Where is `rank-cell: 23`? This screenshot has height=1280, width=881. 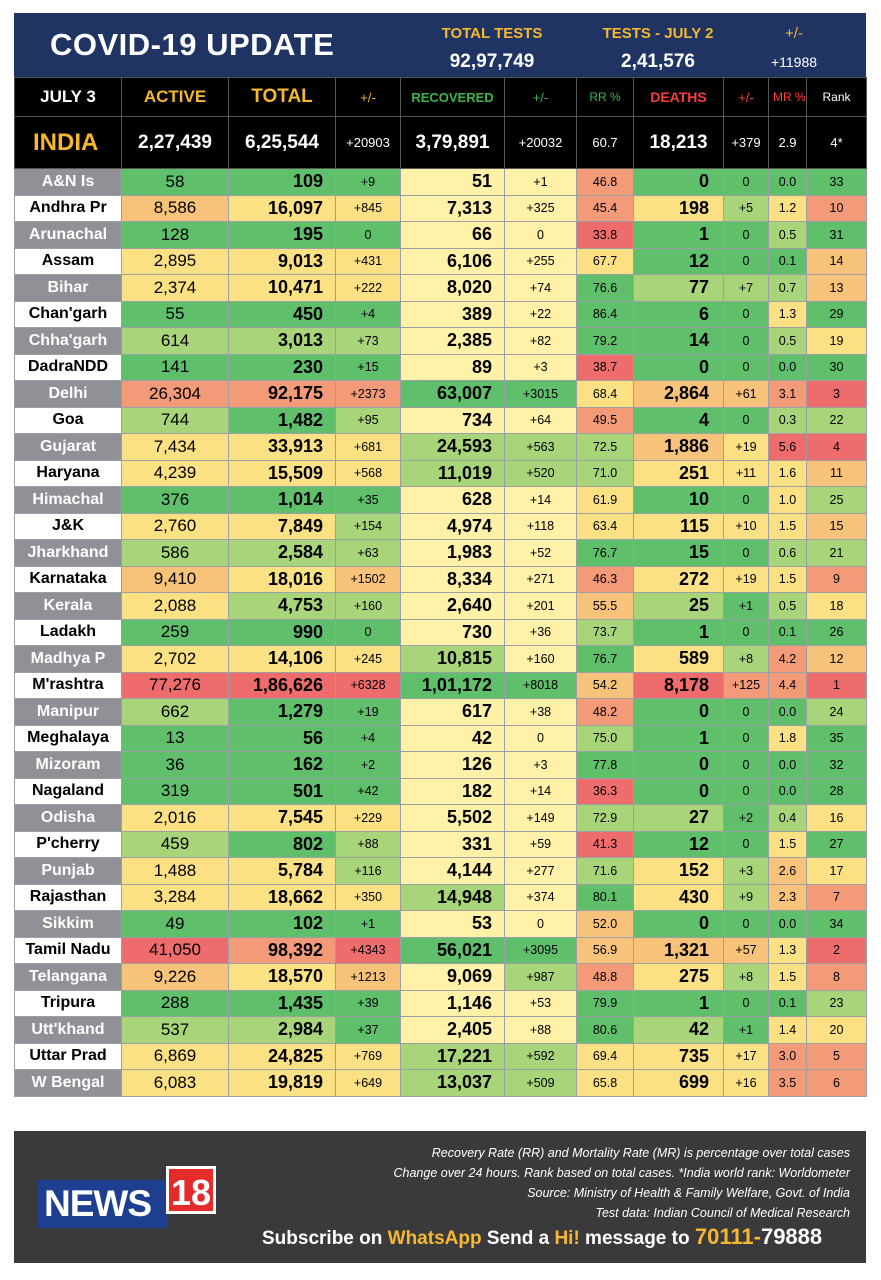
rank-cell: 23 is located at coordinates (836, 1003).